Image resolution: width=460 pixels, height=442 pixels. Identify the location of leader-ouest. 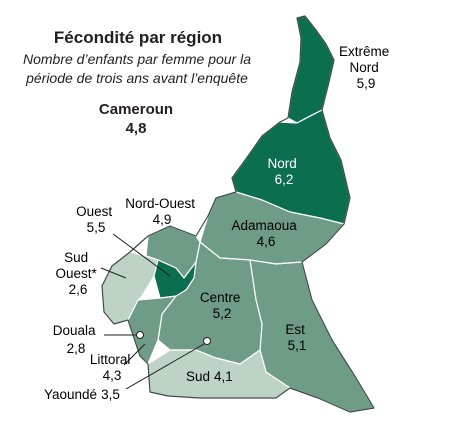
(141, 255).